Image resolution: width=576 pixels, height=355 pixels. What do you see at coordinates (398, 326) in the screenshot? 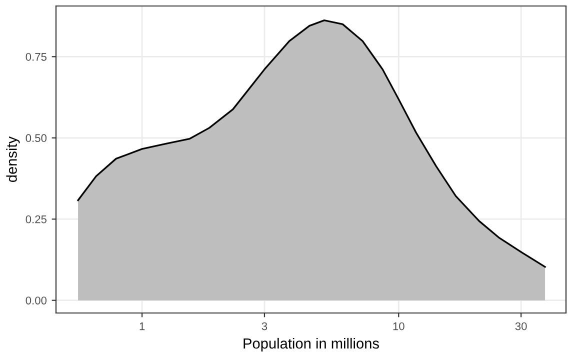
I see `x-tick-label: 10` at bounding box center [398, 326].